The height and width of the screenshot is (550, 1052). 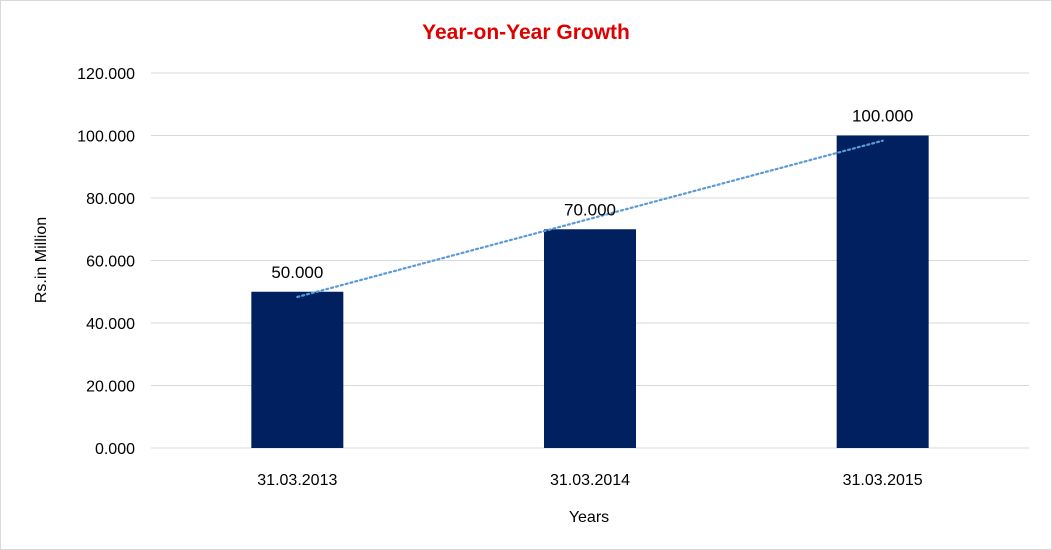 I want to click on x-tick-label: 31.03.2014, so click(x=590, y=480).